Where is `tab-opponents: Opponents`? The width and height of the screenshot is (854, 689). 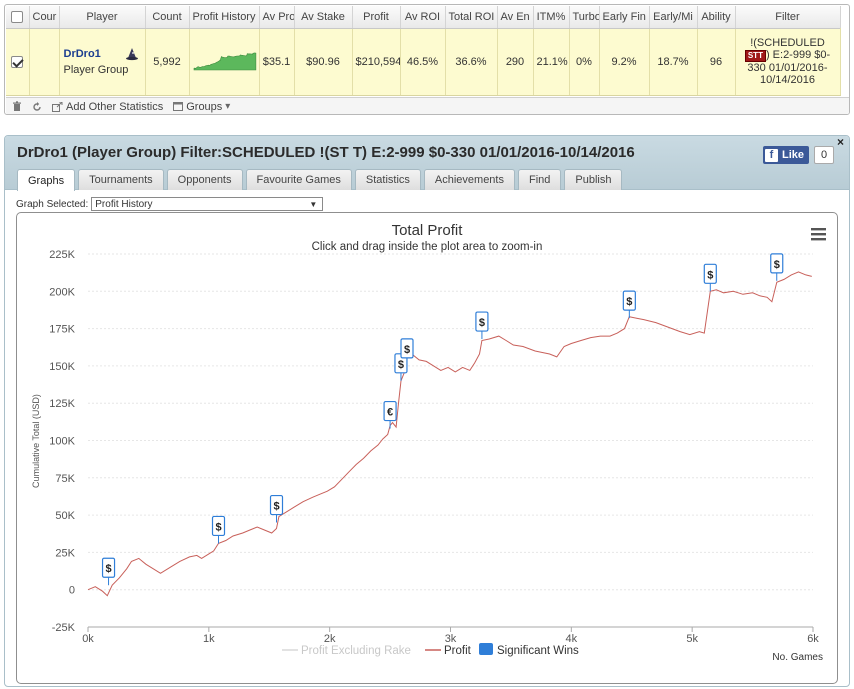 tab-opponents: Opponents is located at coordinates (204, 179).